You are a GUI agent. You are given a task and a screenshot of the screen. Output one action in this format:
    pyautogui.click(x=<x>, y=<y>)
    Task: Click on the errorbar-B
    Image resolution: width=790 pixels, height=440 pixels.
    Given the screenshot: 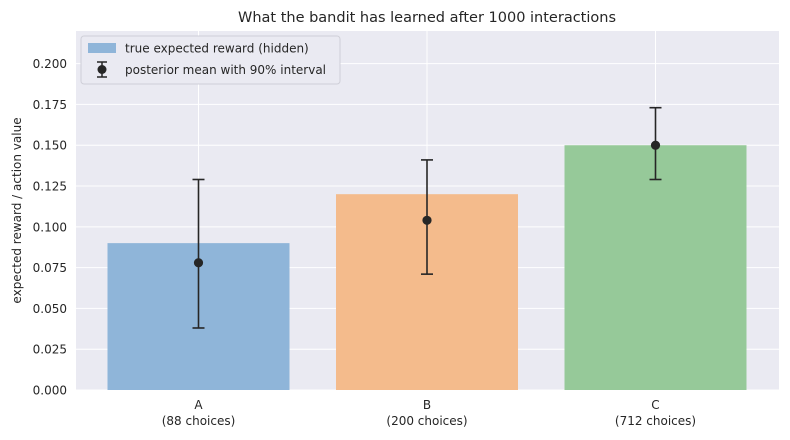 What is the action you would take?
    pyautogui.click(x=427, y=217)
    